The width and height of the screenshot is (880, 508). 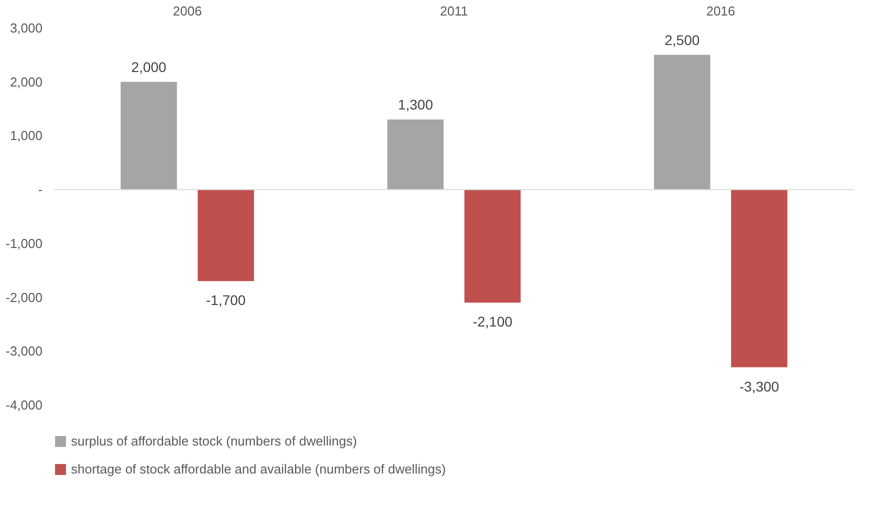 I want to click on y-tick-label: 3,000, so click(x=26, y=28).